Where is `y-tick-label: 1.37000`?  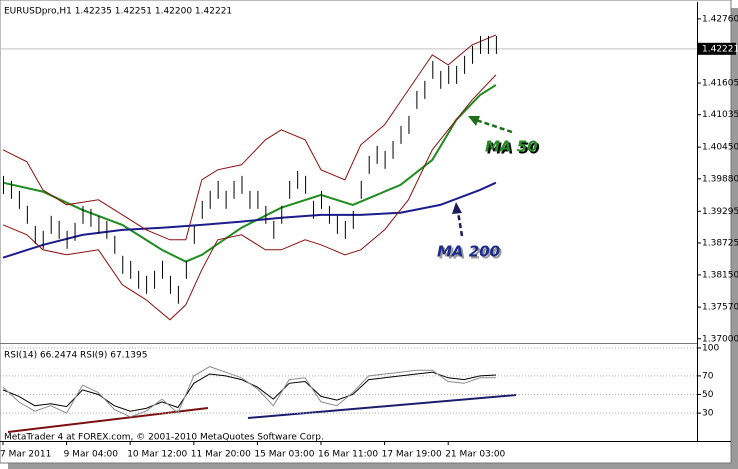 y-tick-label: 1.37000 is located at coordinates (720, 339).